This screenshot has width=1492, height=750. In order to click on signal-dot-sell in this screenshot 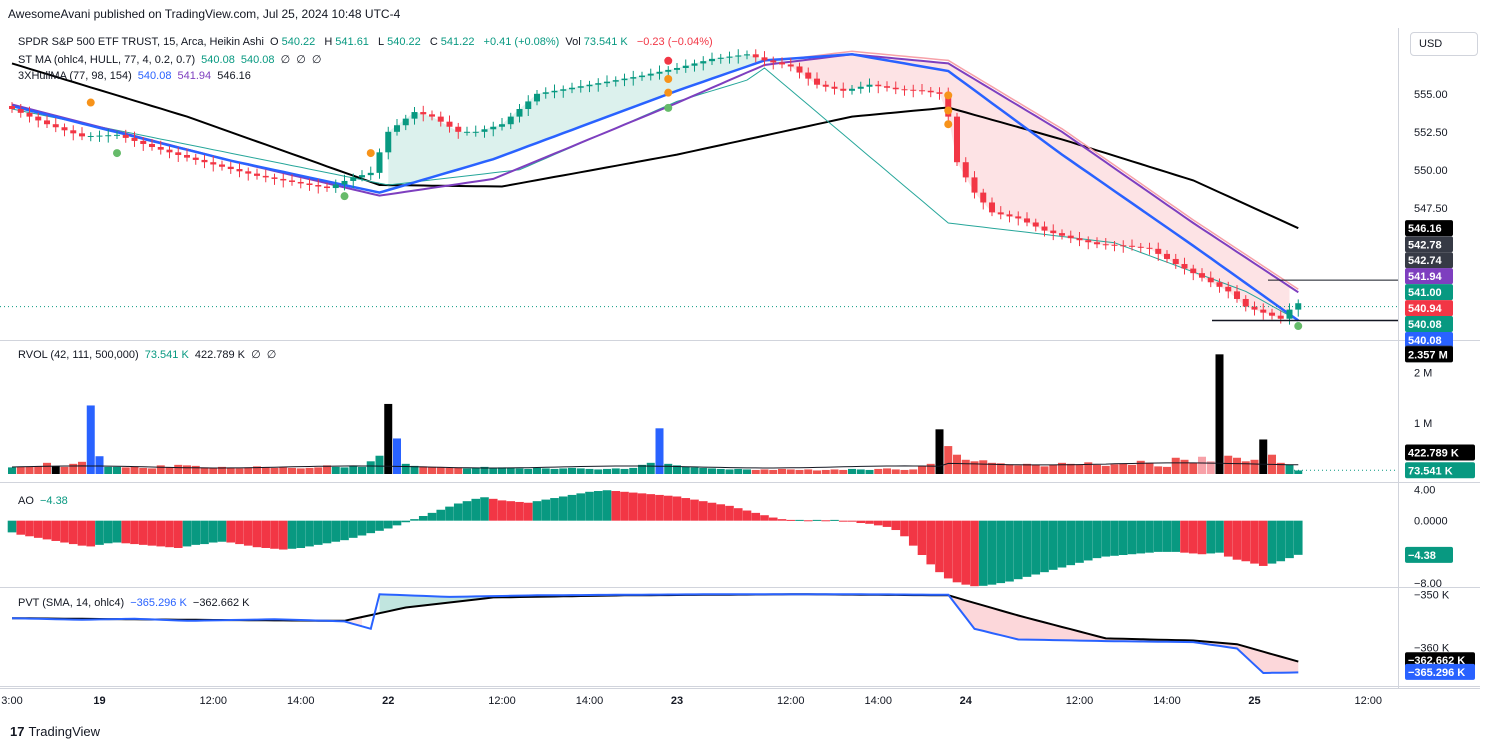, I will do `click(668, 92)`.